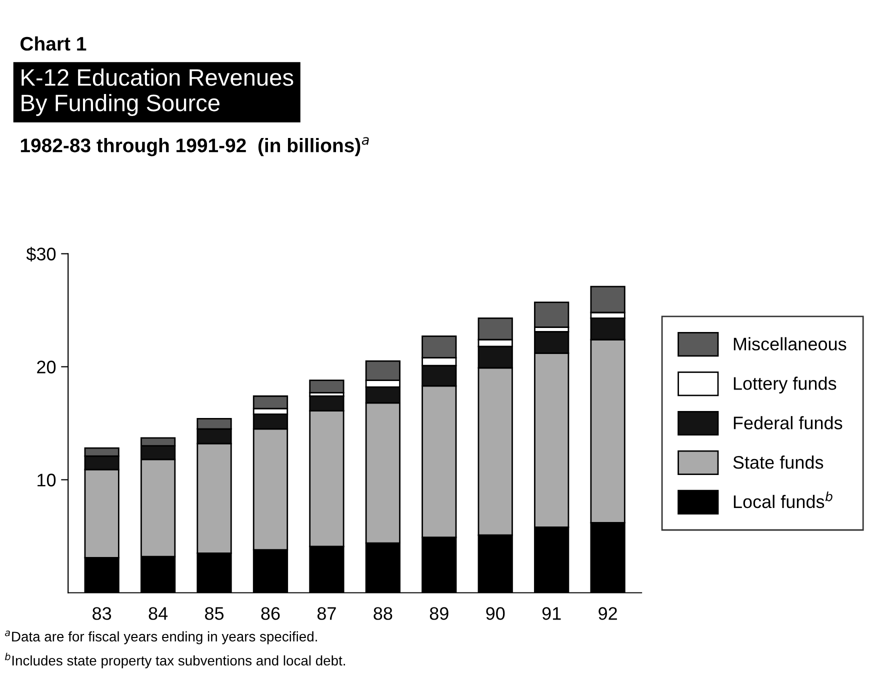 The width and height of the screenshot is (896, 699). What do you see at coordinates (383, 613) in the screenshot?
I see `x-tick-label: 88` at bounding box center [383, 613].